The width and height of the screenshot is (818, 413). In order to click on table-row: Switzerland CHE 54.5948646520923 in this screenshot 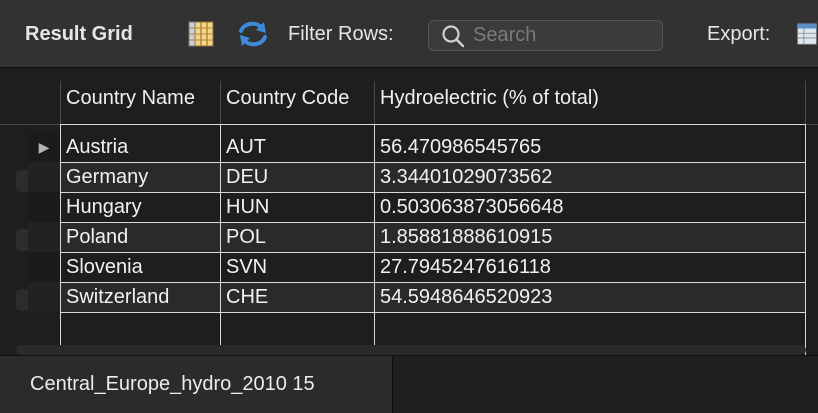, I will do `click(409, 297)`.